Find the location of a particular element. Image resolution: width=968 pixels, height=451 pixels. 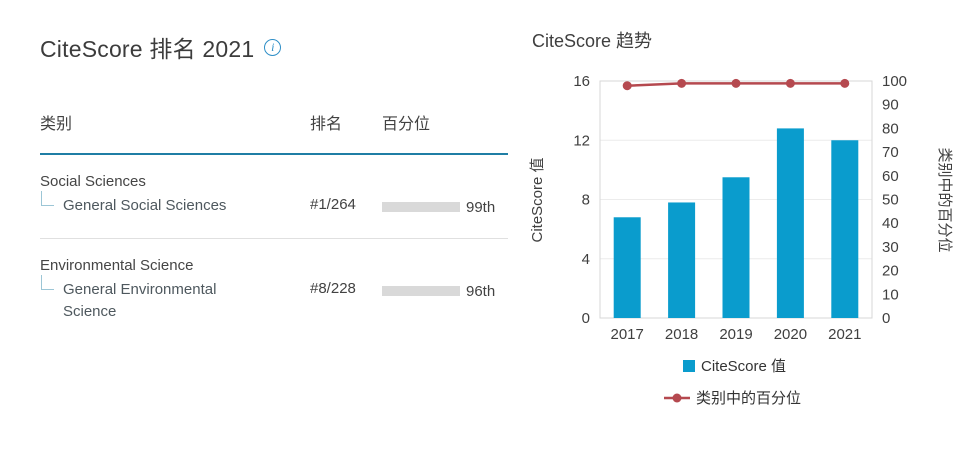

rank-table-header: 类别 排名 百分位 is located at coordinates (274, 122).